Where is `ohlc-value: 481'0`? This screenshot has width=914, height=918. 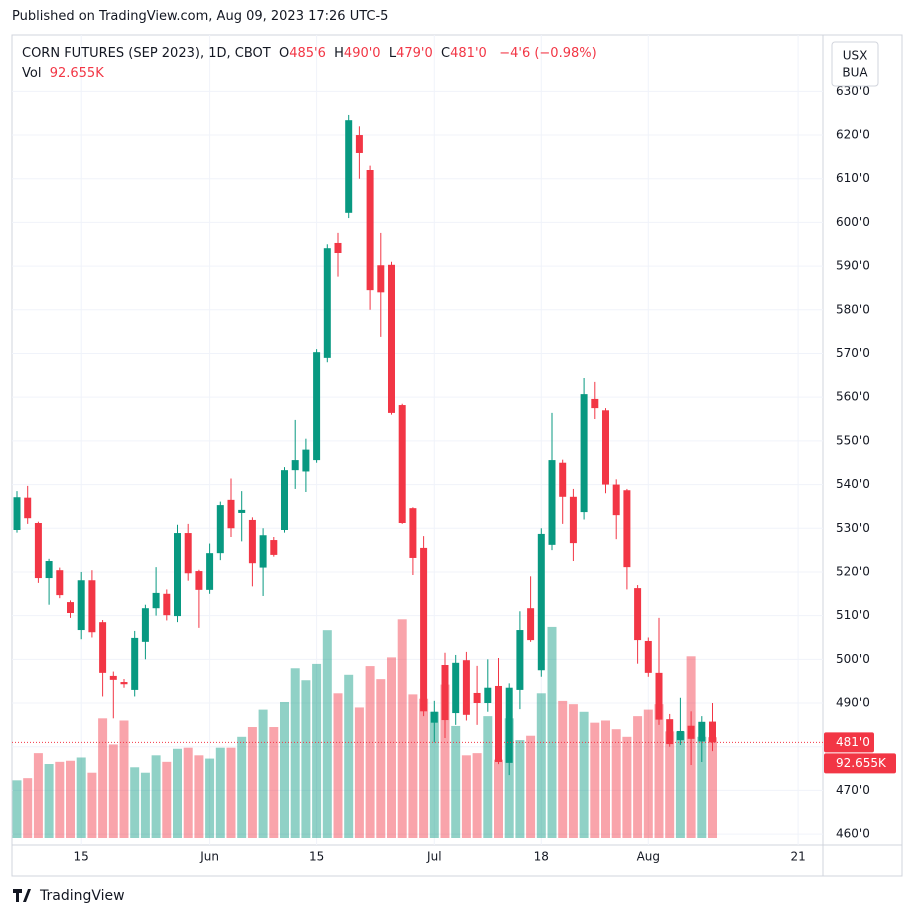 ohlc-value: 481'0 is located at coordinates (468, 53).